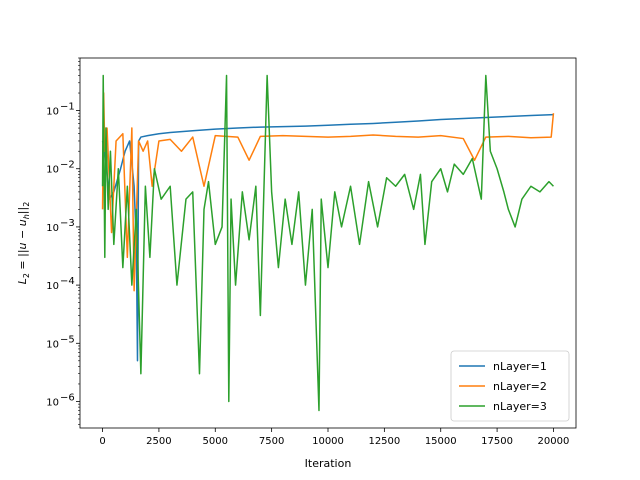 This screenshot has height=480, width=640. I want to click on x-tick-label: 12500, so click(384, 441).